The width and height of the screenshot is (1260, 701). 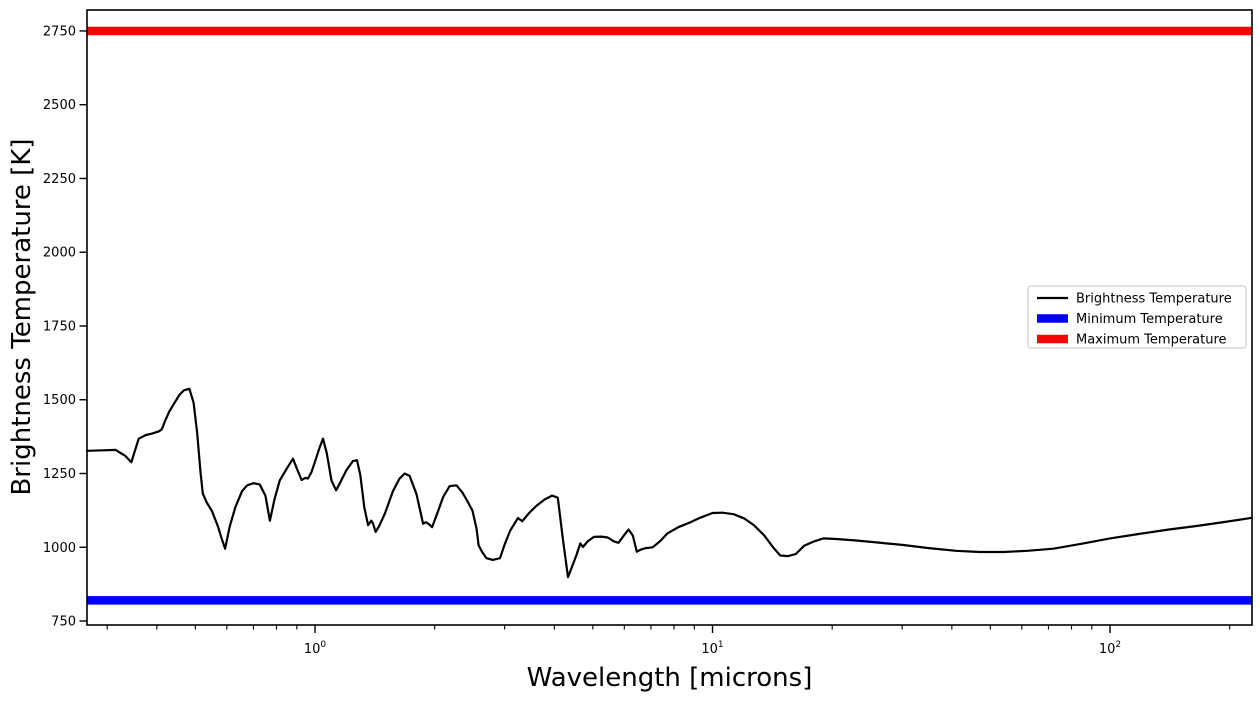 I want to click on legend-item: Maximum Temperature, so click(x=1132, y=340).